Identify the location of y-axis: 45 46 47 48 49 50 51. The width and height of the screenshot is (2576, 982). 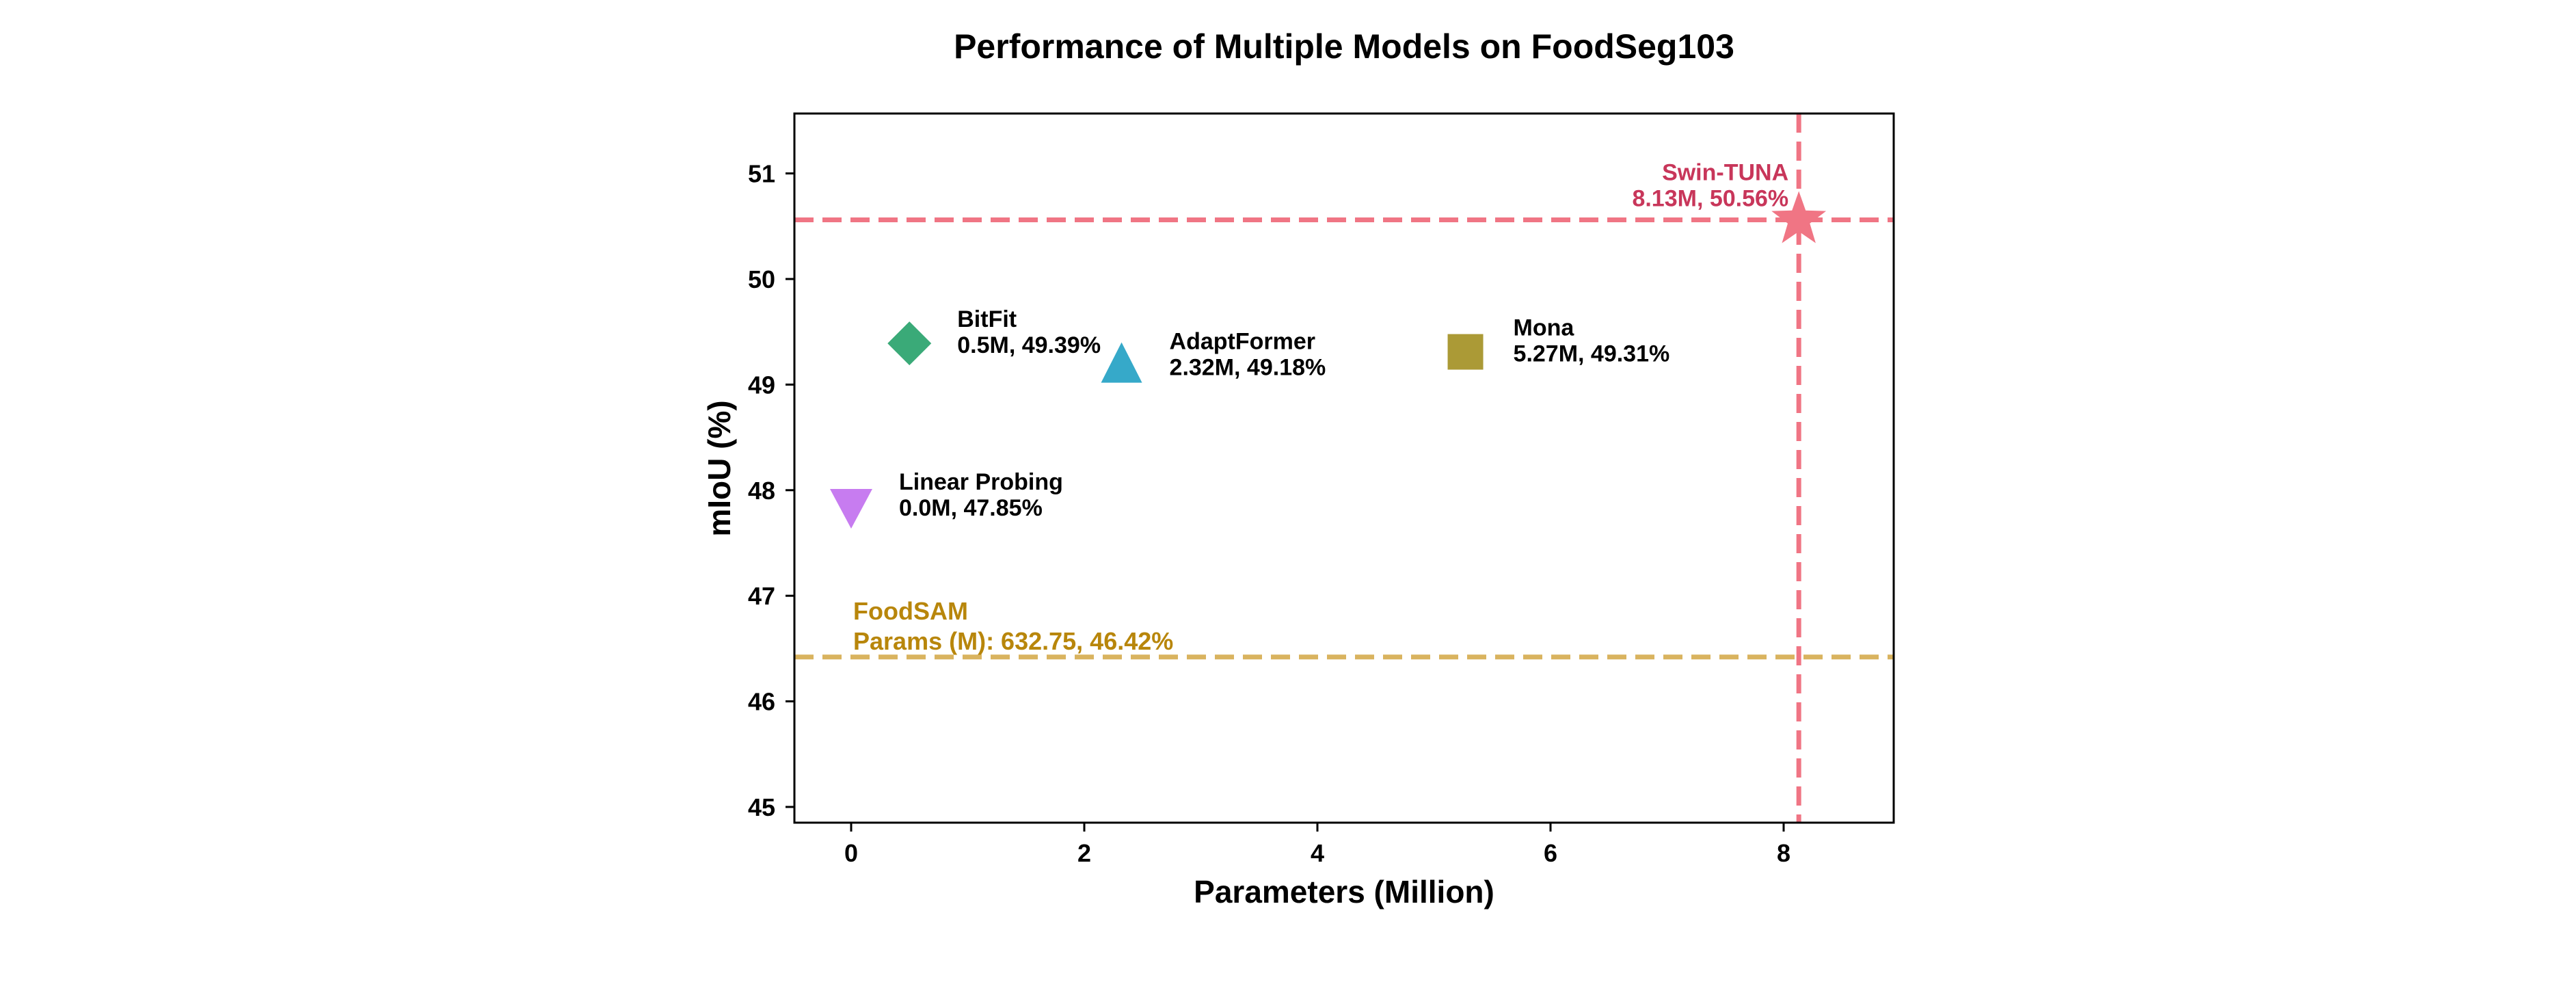
(771, 490).